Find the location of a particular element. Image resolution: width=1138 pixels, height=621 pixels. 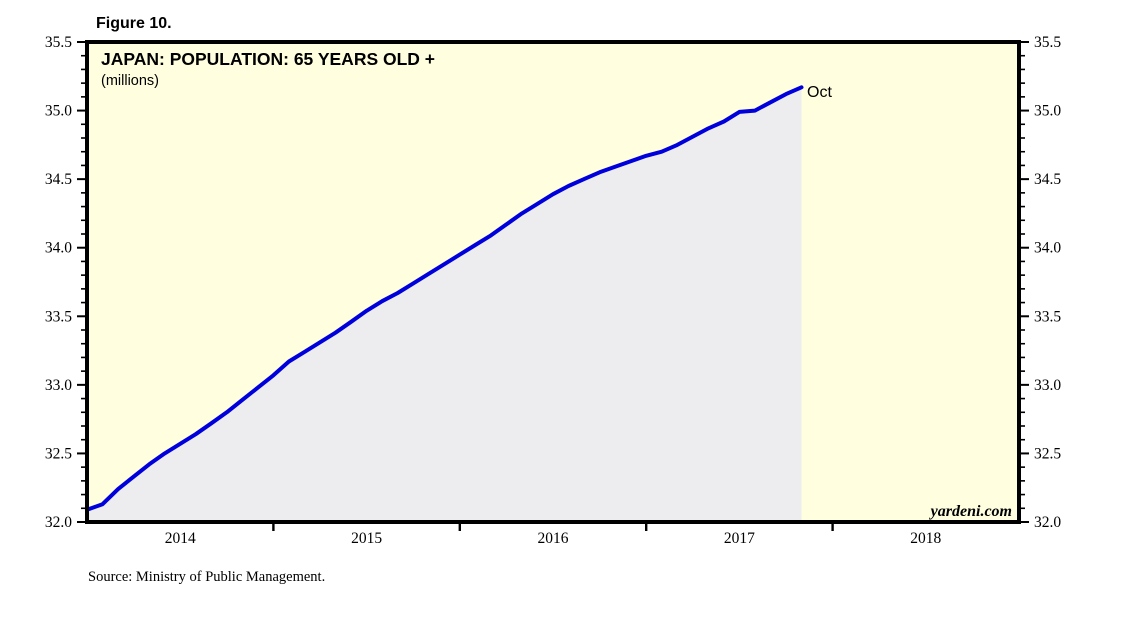

last-point-annotation: Oct is located at coordinates (819, 92).